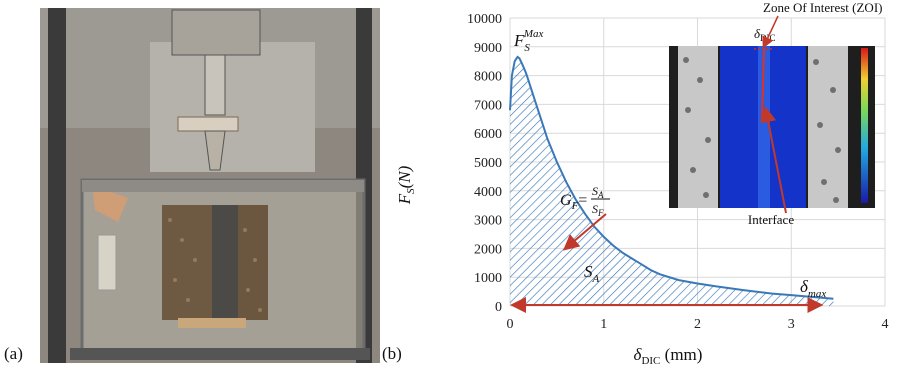 This screenshot has height=374, width=901. I want to click on base-platform, so click(220, 354).